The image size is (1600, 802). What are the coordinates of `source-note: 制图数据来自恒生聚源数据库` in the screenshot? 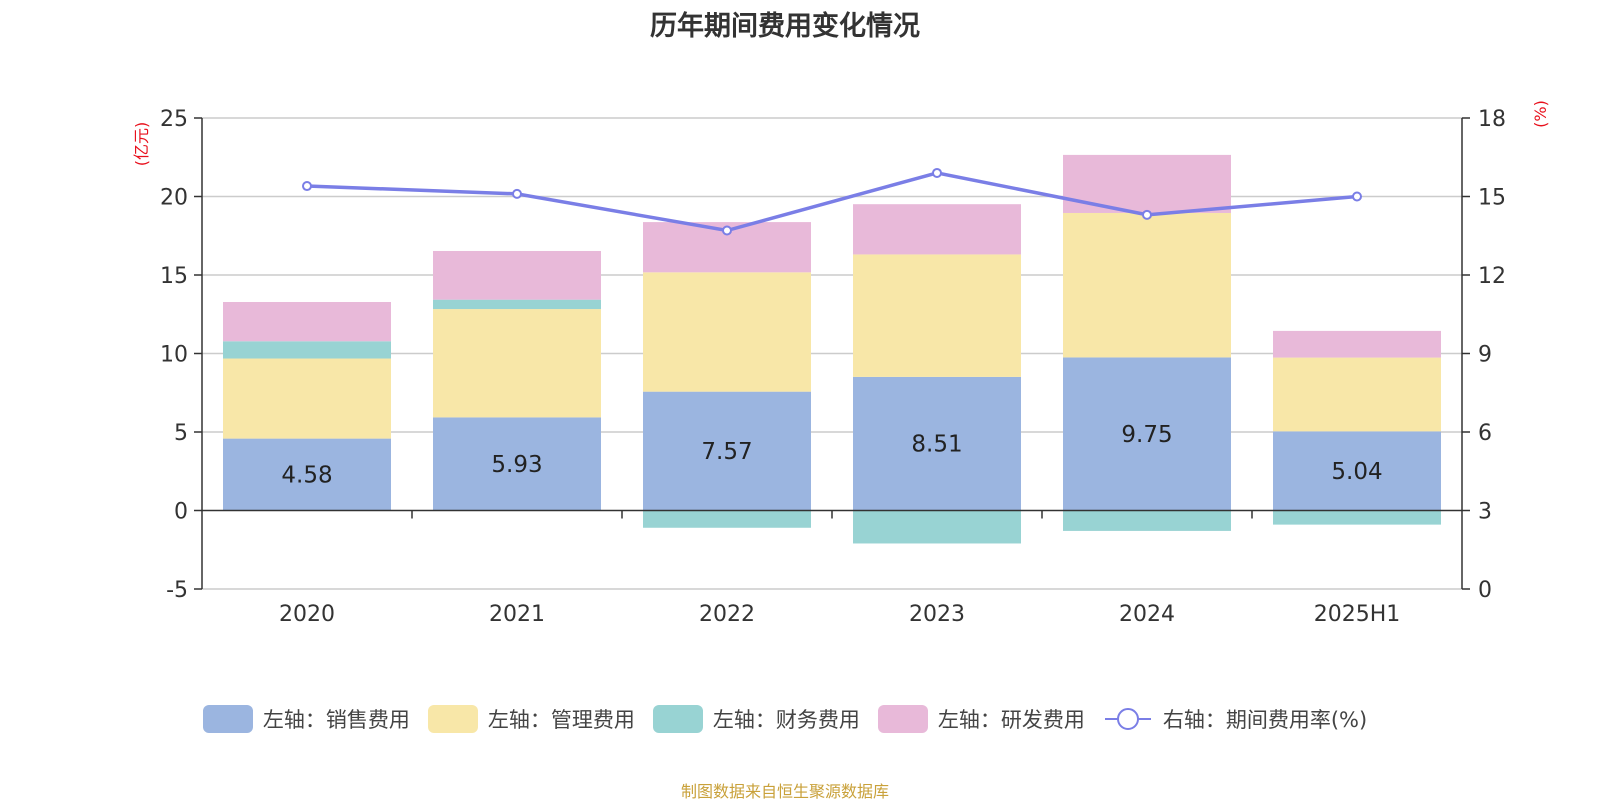 It's located at (784, 791).